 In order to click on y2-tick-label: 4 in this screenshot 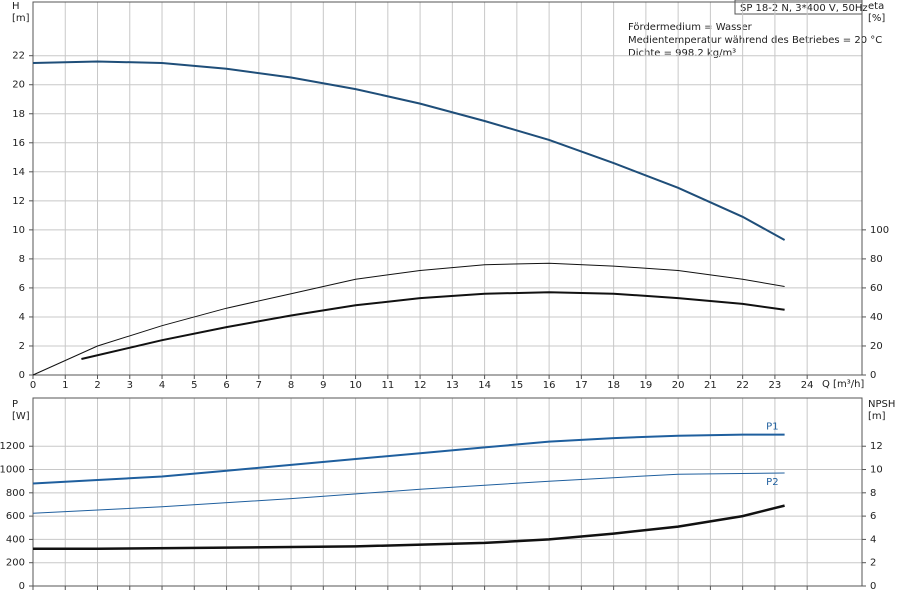, I will do `click(873, 539)`.